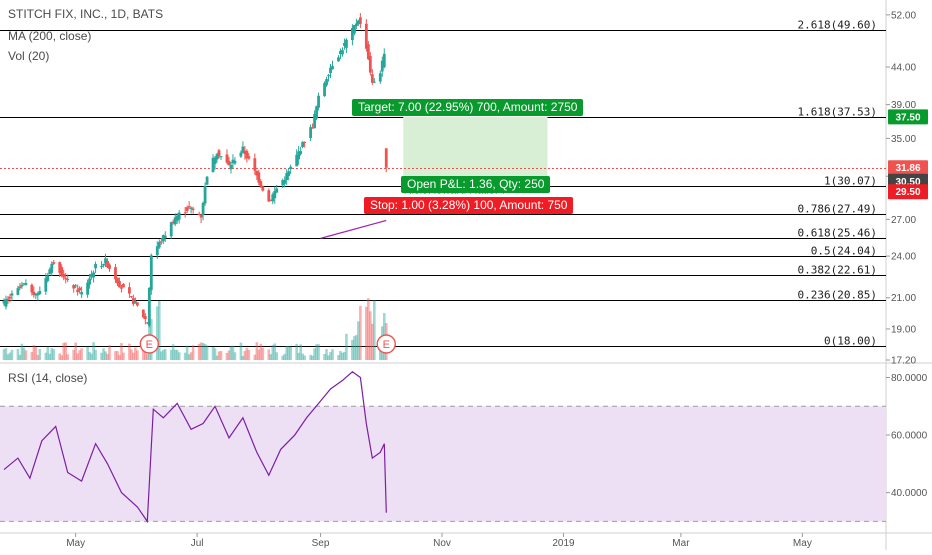 The height and width of the screenshot is (555, 932). What do you see at coordinates (903, 67) in the screenshot?
I see `price-tick-label: 44.00` at bounding box center [903, 67].